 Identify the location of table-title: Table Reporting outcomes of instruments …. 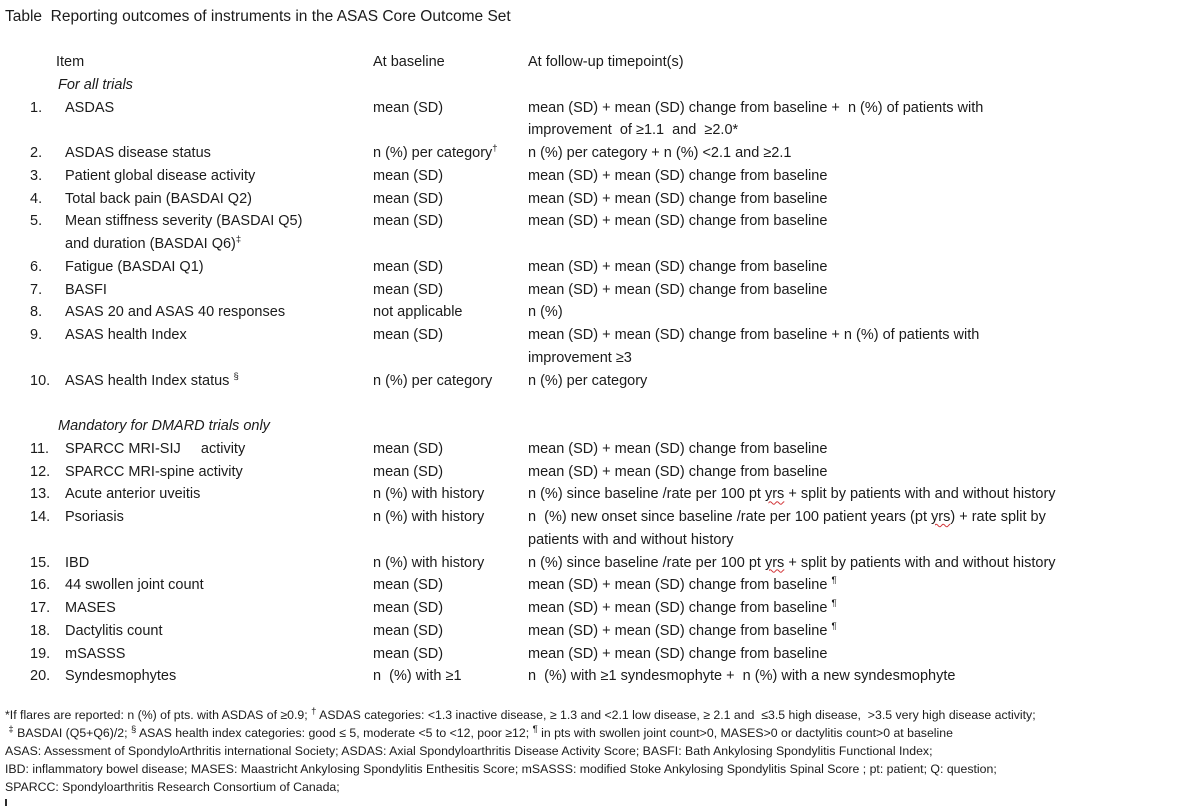
(258, 16).